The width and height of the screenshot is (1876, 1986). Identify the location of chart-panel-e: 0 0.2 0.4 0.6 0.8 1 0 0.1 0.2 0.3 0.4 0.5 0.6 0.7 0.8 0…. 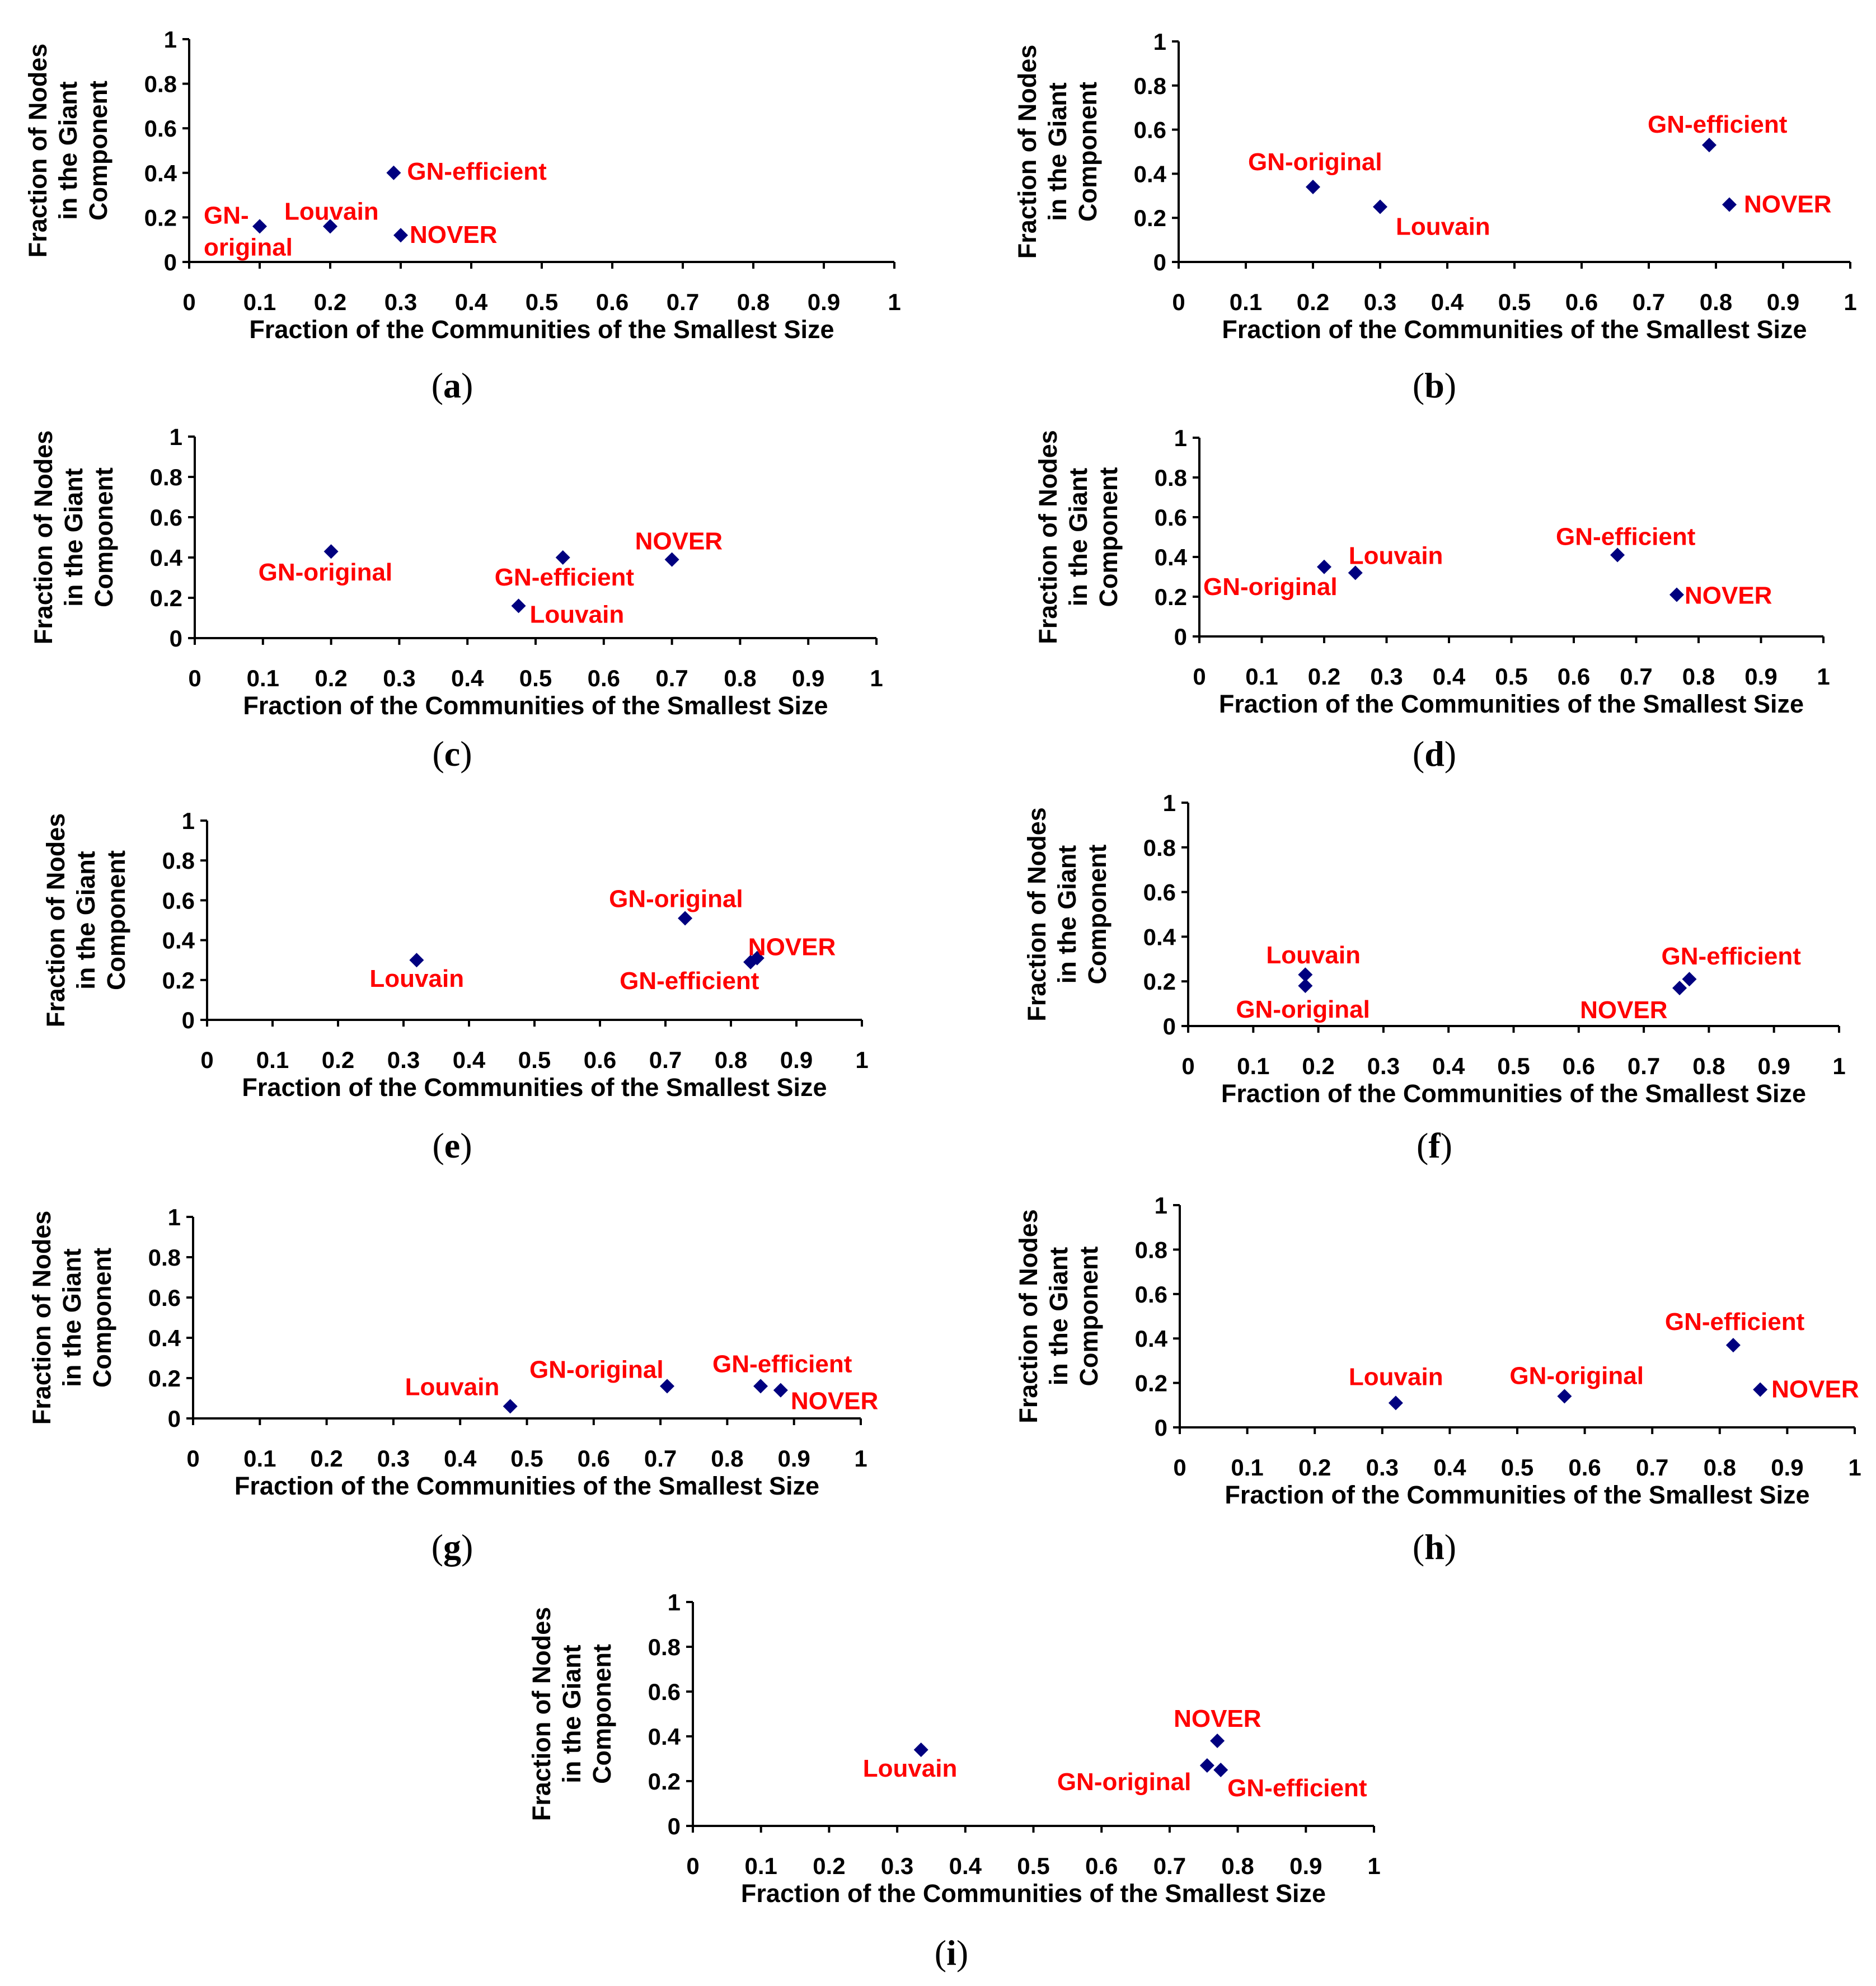
(455, 986).